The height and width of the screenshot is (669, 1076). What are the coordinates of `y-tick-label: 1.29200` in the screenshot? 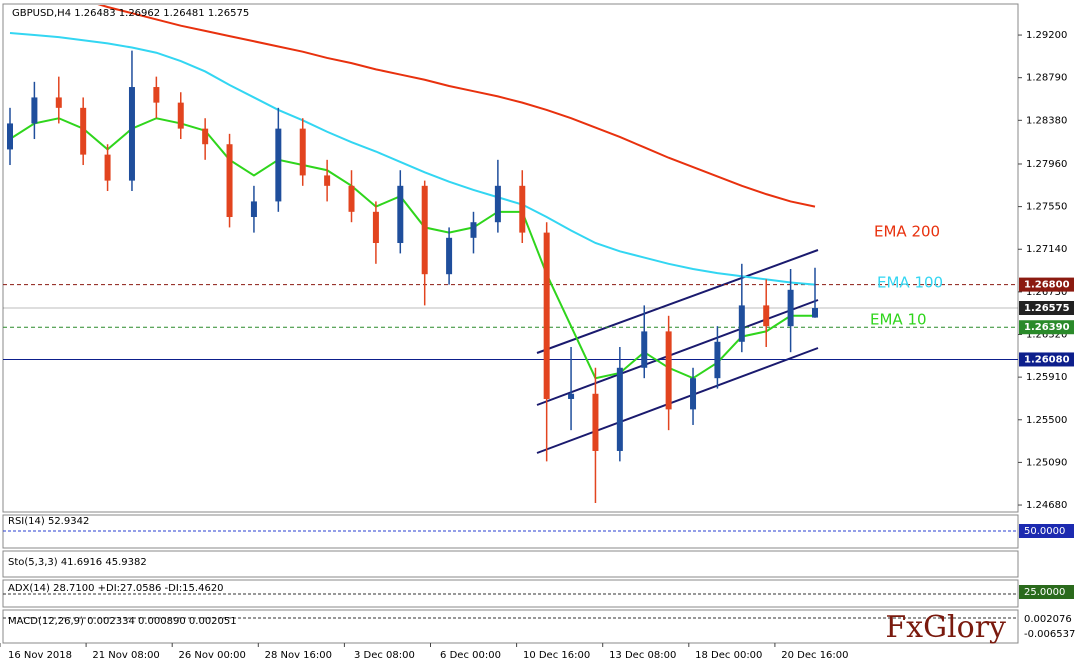 It's located at (1046, 35).